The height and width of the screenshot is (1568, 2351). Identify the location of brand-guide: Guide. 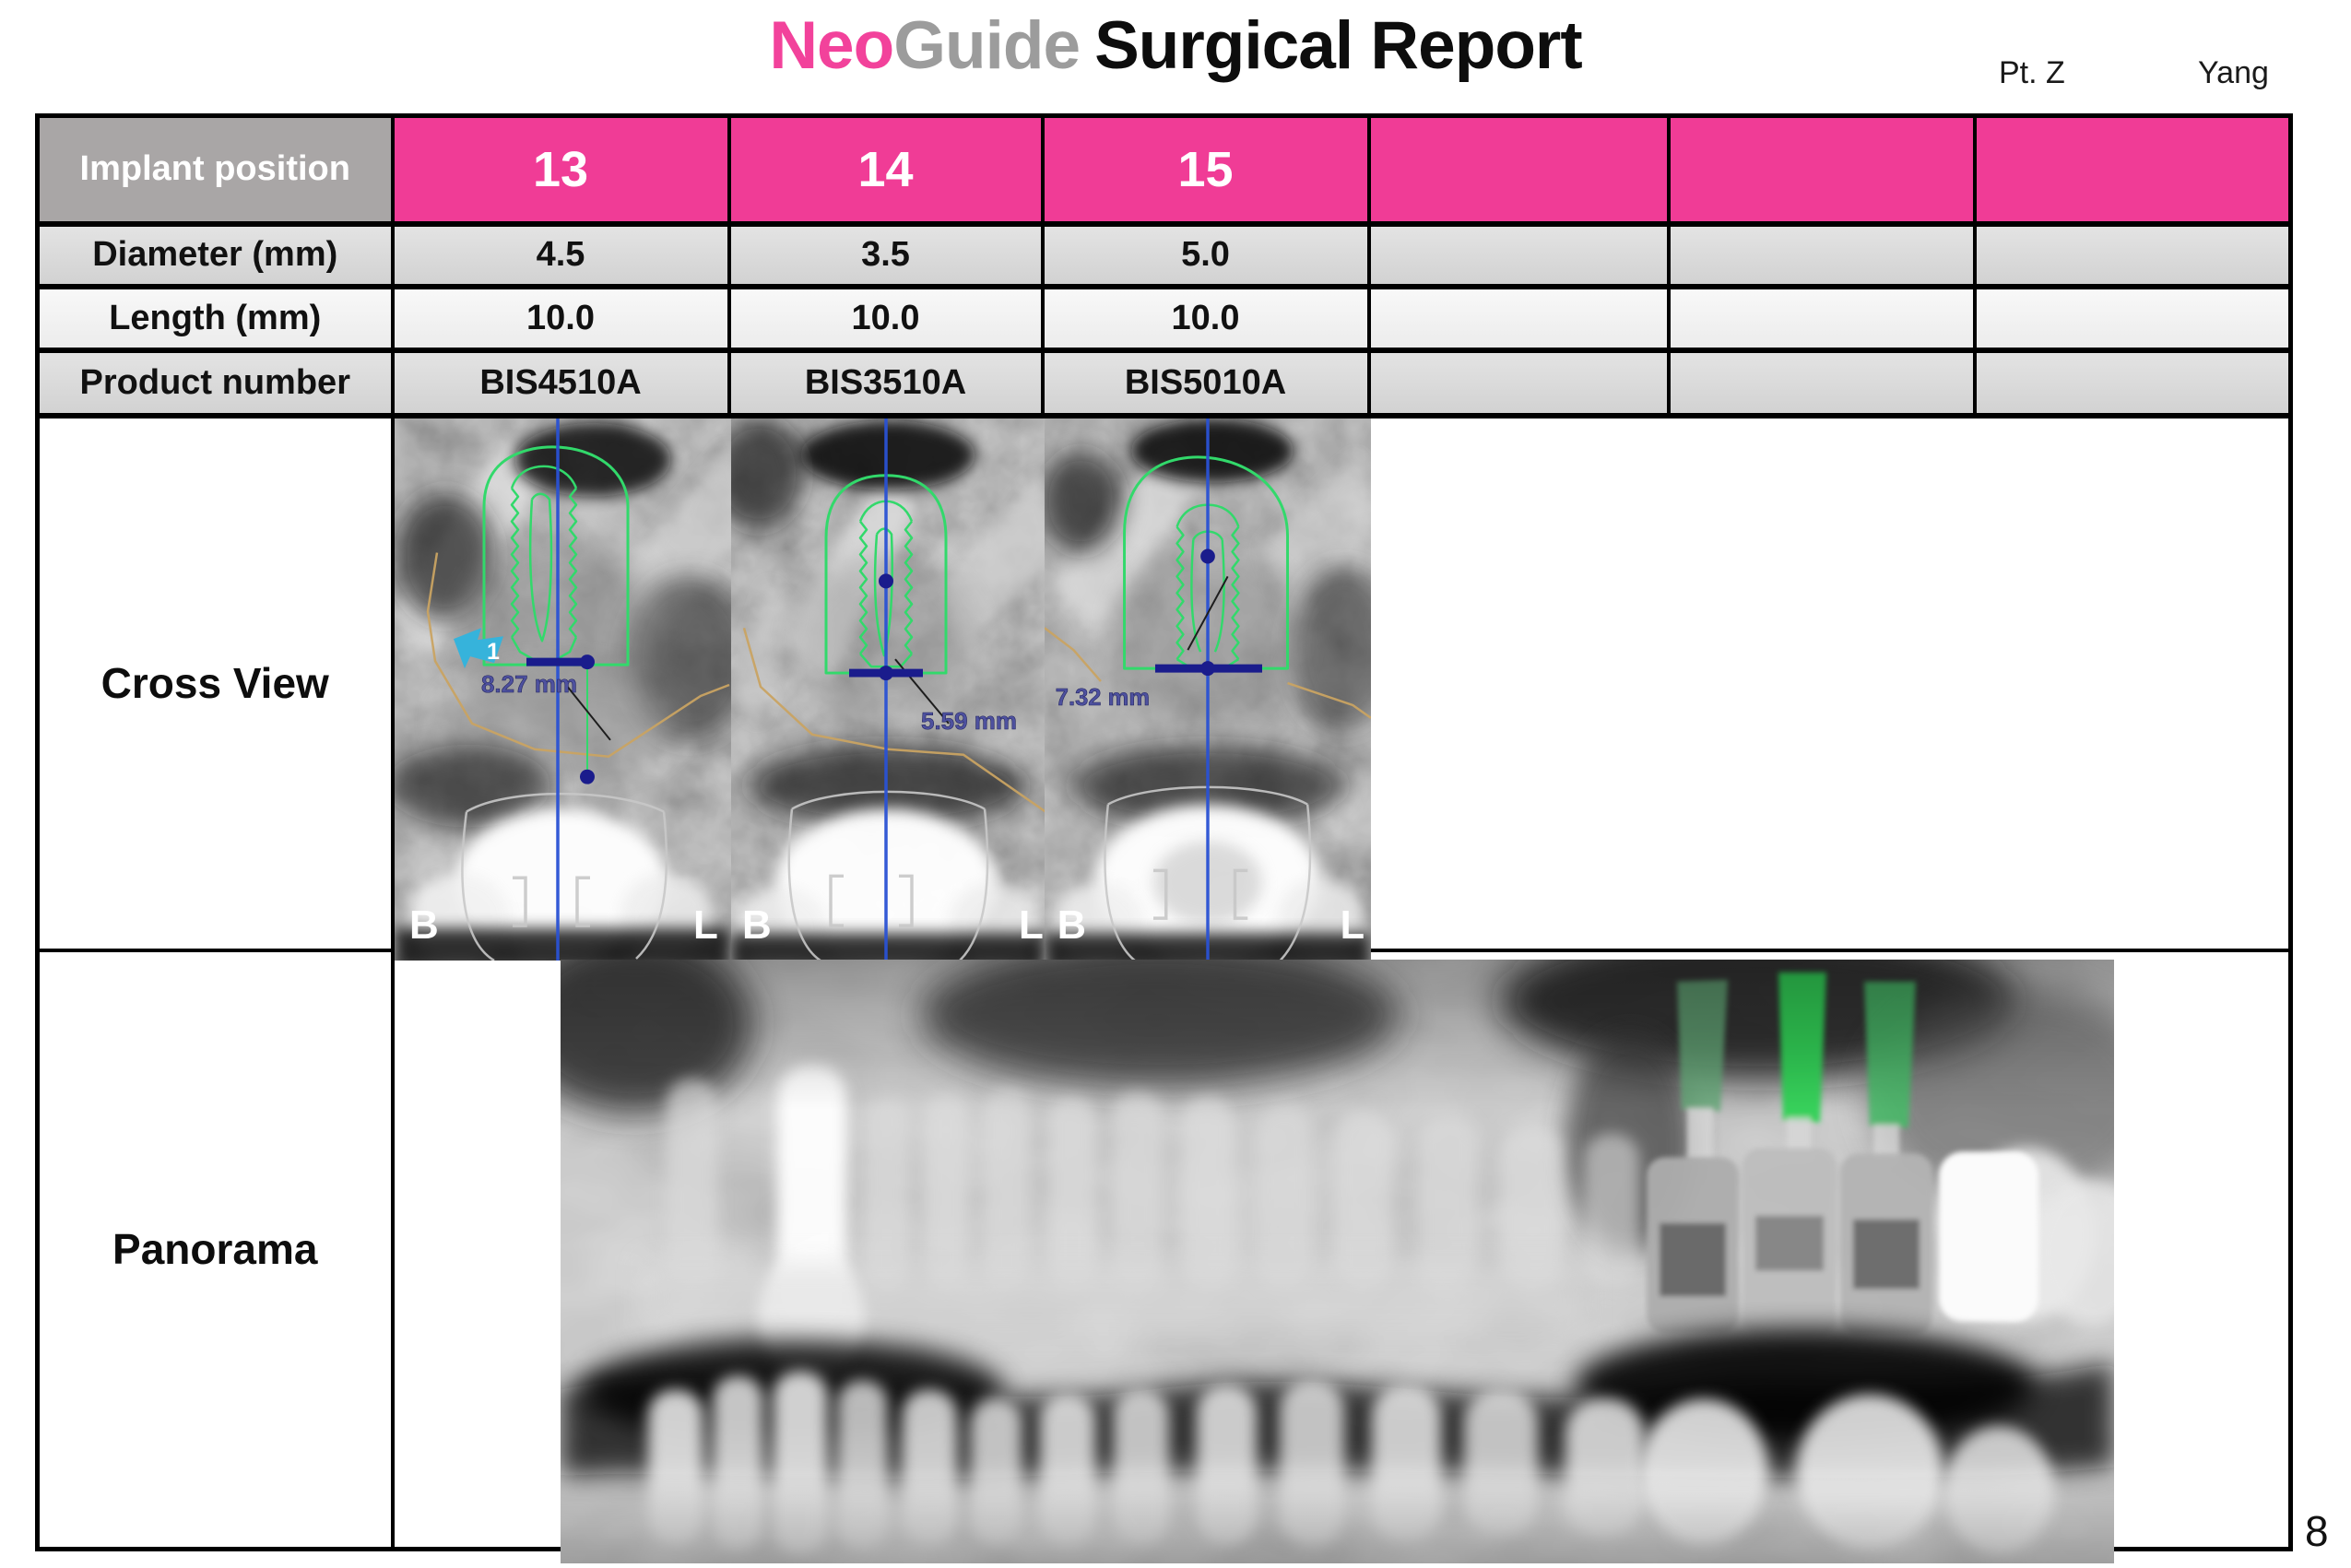
(987, 45).